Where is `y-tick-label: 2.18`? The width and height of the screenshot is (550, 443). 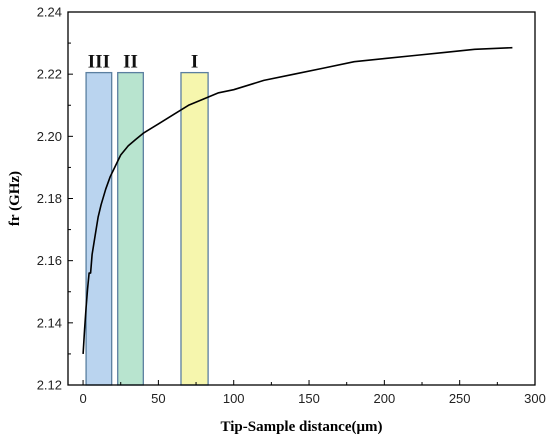
y-tick-label: 2.18 is located at coordinates (49, 198).